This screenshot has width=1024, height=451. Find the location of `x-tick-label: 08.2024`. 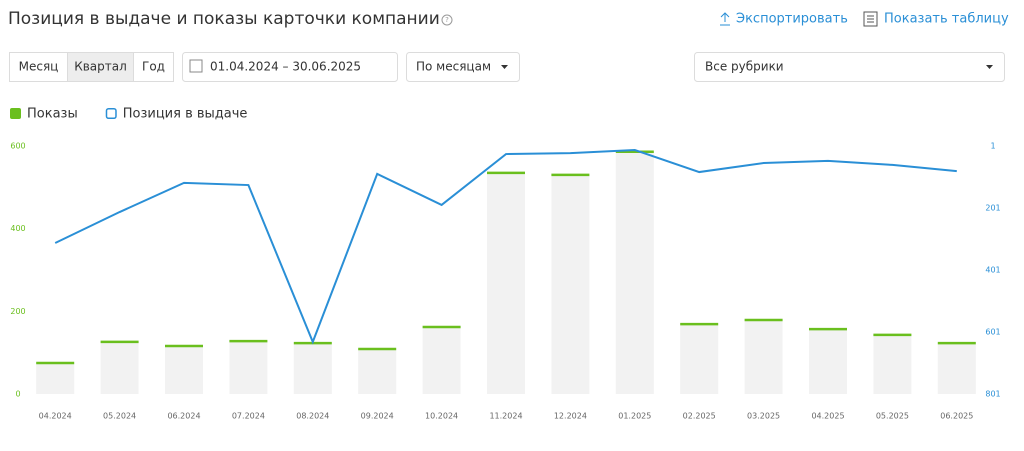

x-tick-label: 08.2024 is located at coordinates (312, 416).